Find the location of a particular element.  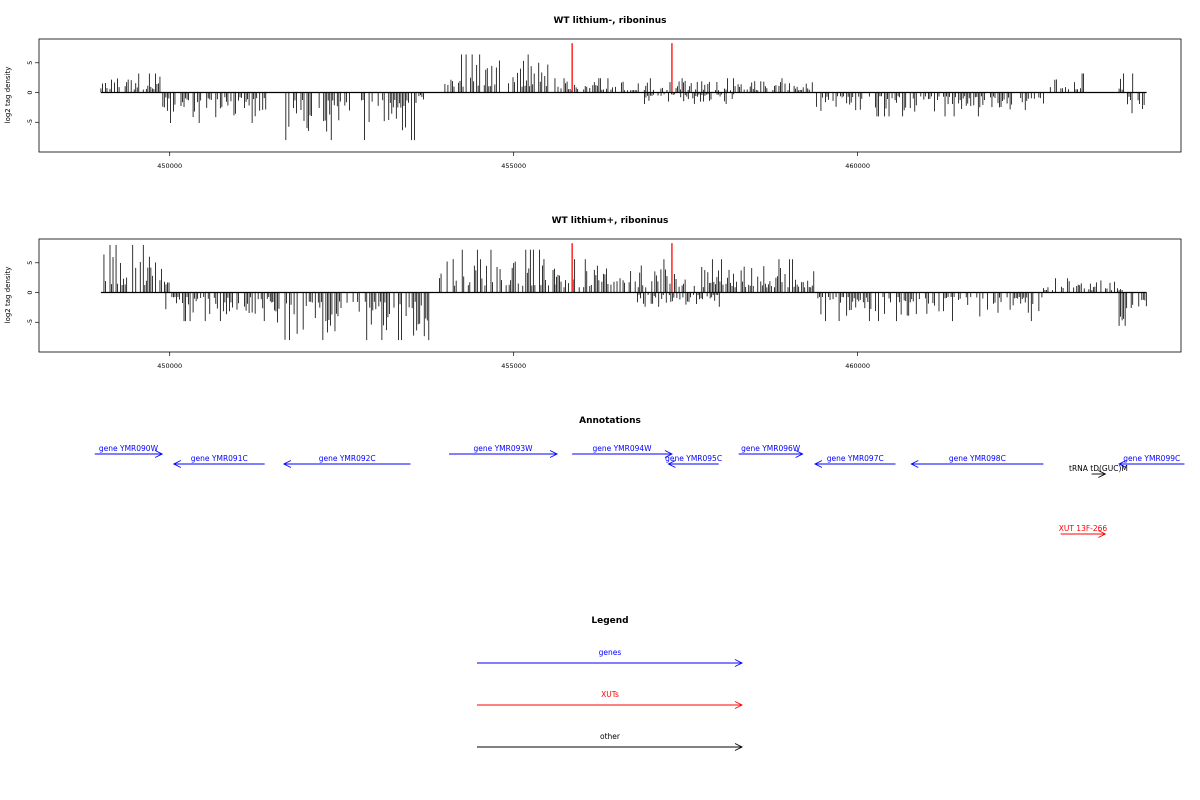

annotation-feature: XUT 13F-266 is located at coordinates (1083, 531).